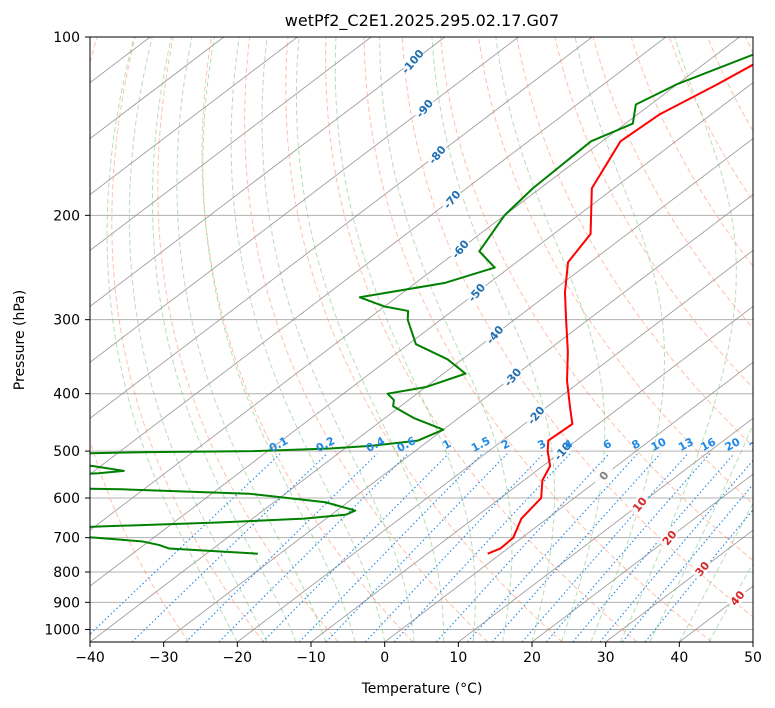 The width and height of the screenshot is (775, 708). Describe the element at coordinates (66, 452) in the screenshot. I see `y-tick-label: 500` at that location.